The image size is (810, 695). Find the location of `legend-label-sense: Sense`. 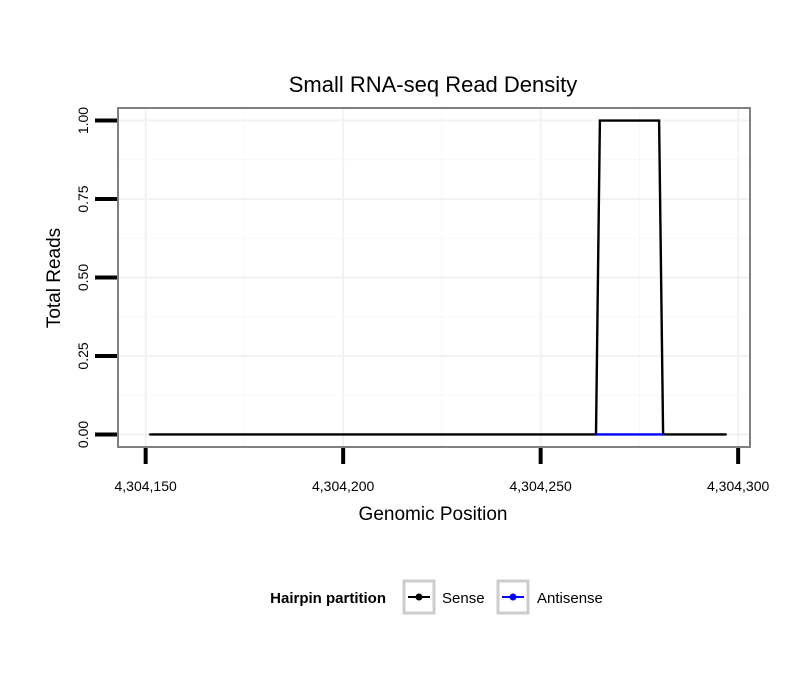

legend-label-sense: Sense is located at coordinates (463, 598).